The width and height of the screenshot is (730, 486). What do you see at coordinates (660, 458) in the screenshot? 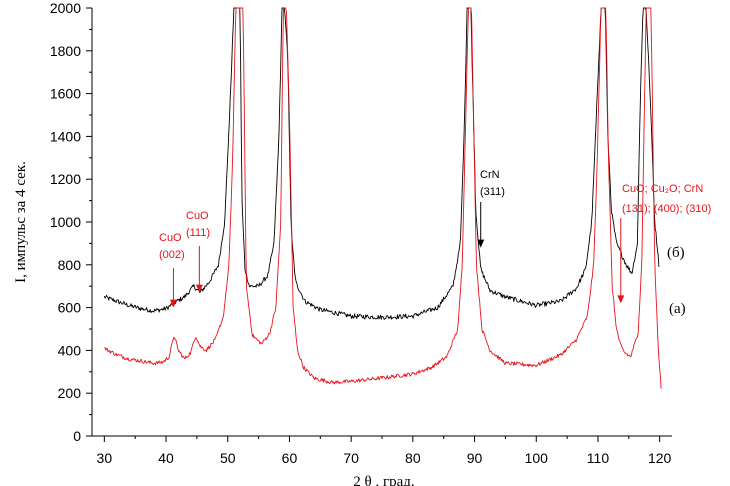
I see `x-tick-label: 120` at bounding box center [660, 458].